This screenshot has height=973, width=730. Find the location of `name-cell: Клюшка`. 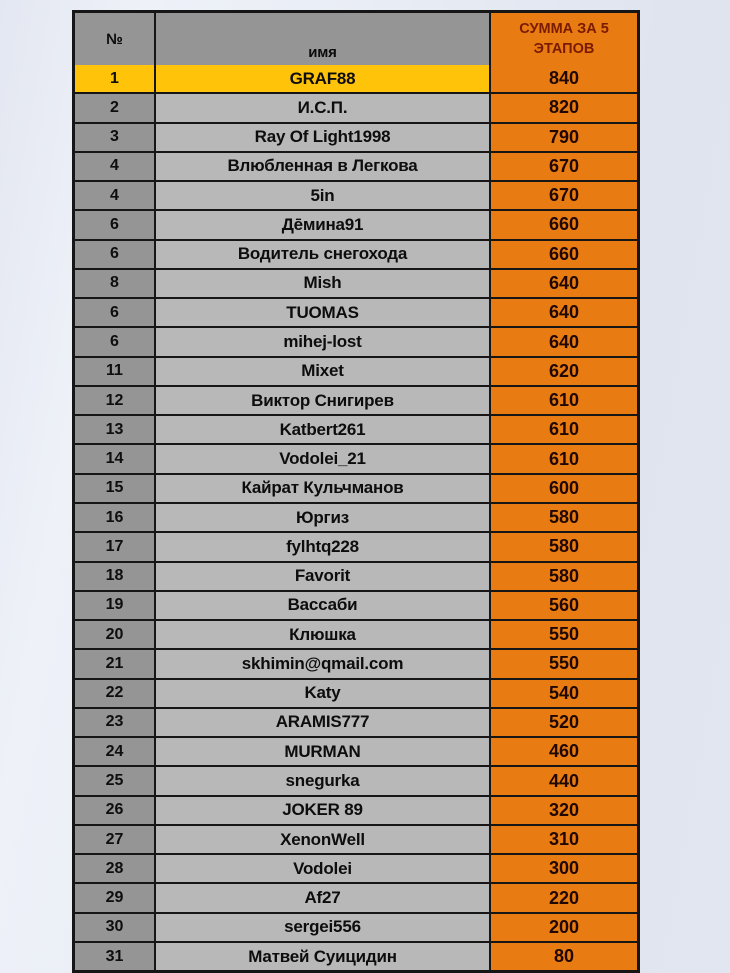

name-cell: Клюшка is located at coordinates (323, 635).